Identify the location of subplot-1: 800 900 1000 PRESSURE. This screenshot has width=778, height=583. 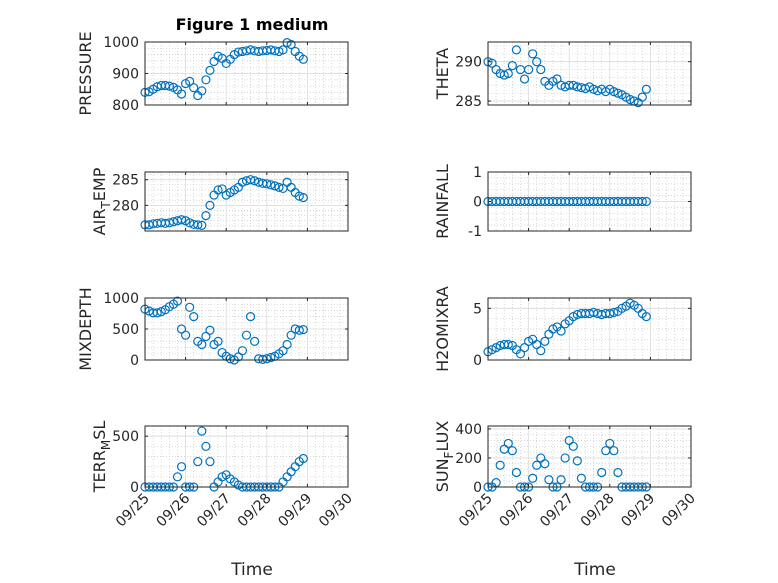
(212, 73).